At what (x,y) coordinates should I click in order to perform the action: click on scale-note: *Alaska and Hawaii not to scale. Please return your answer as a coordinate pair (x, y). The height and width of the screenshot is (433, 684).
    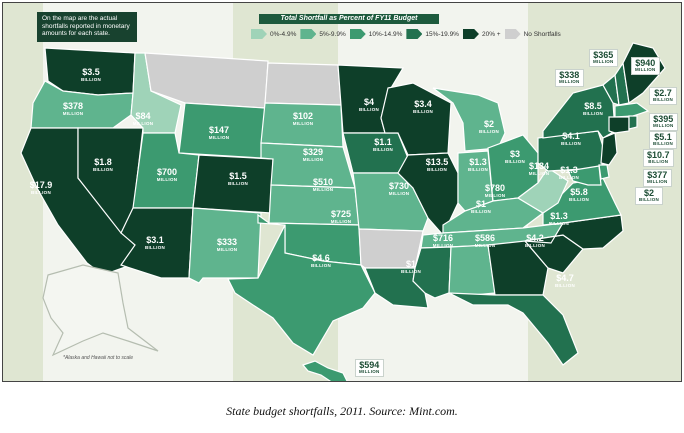
    Looking at the image, I should click on (98, 358).